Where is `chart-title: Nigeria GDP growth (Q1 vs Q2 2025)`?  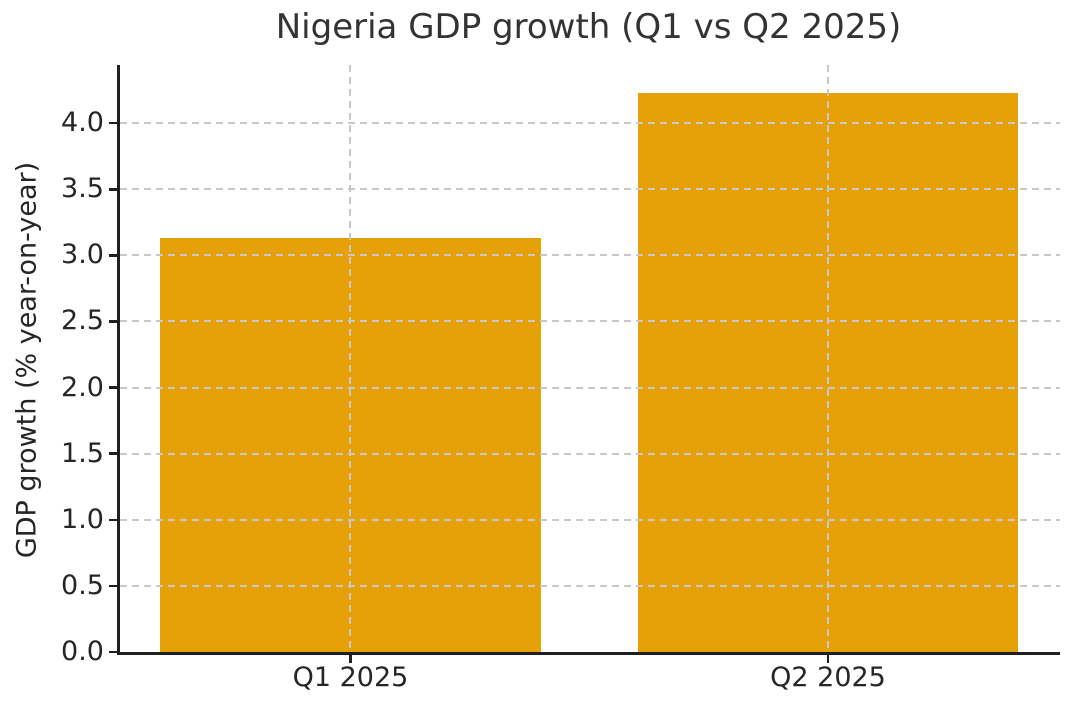
chart-title: Nigeria GDP growth (Q1 vs Q2 2025) is located at coordinates (588, 27).